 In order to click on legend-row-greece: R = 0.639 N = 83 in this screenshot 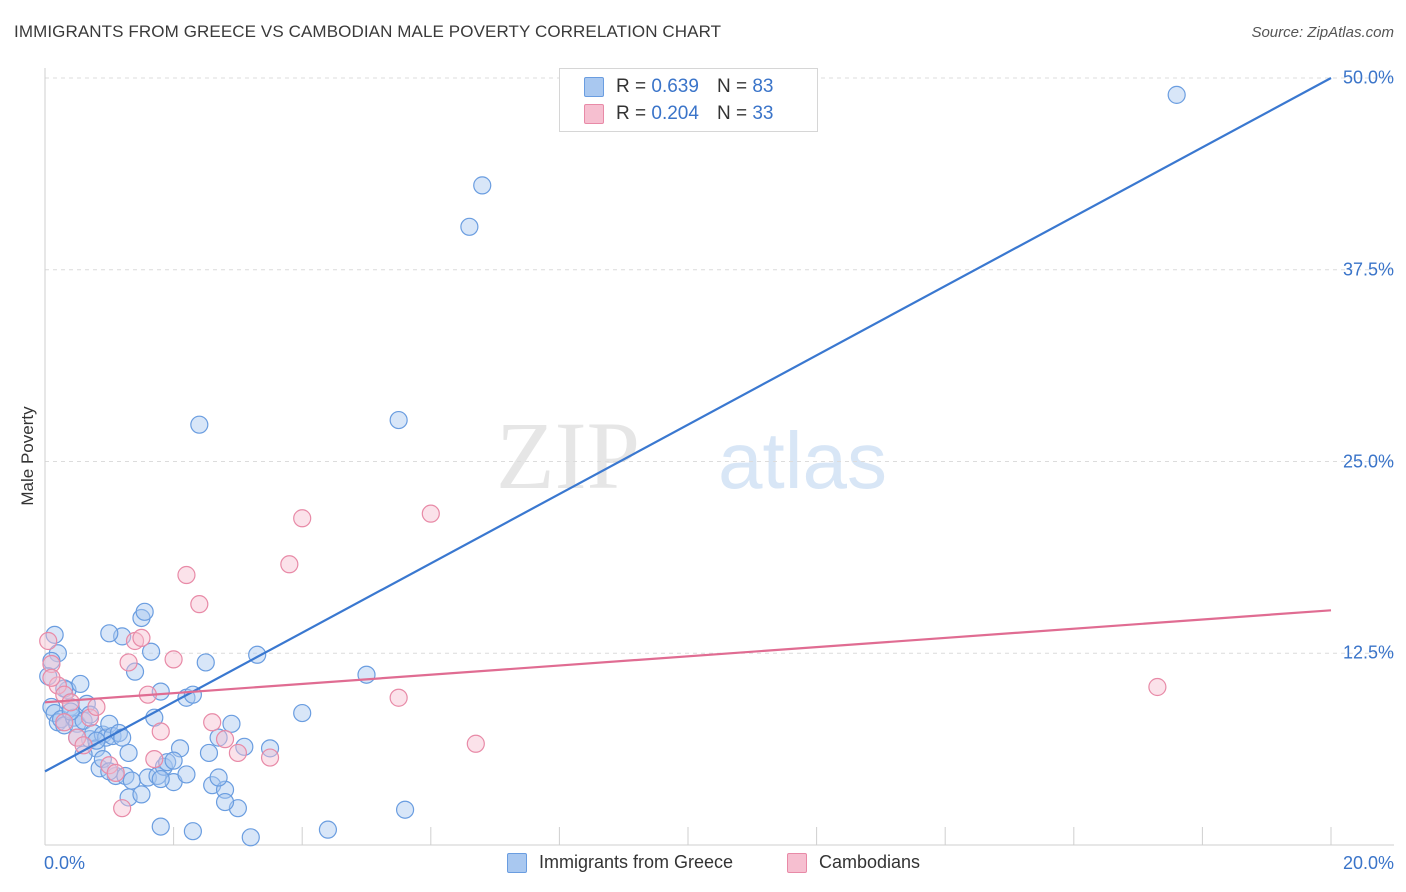, I will do `click(678, 87)`.